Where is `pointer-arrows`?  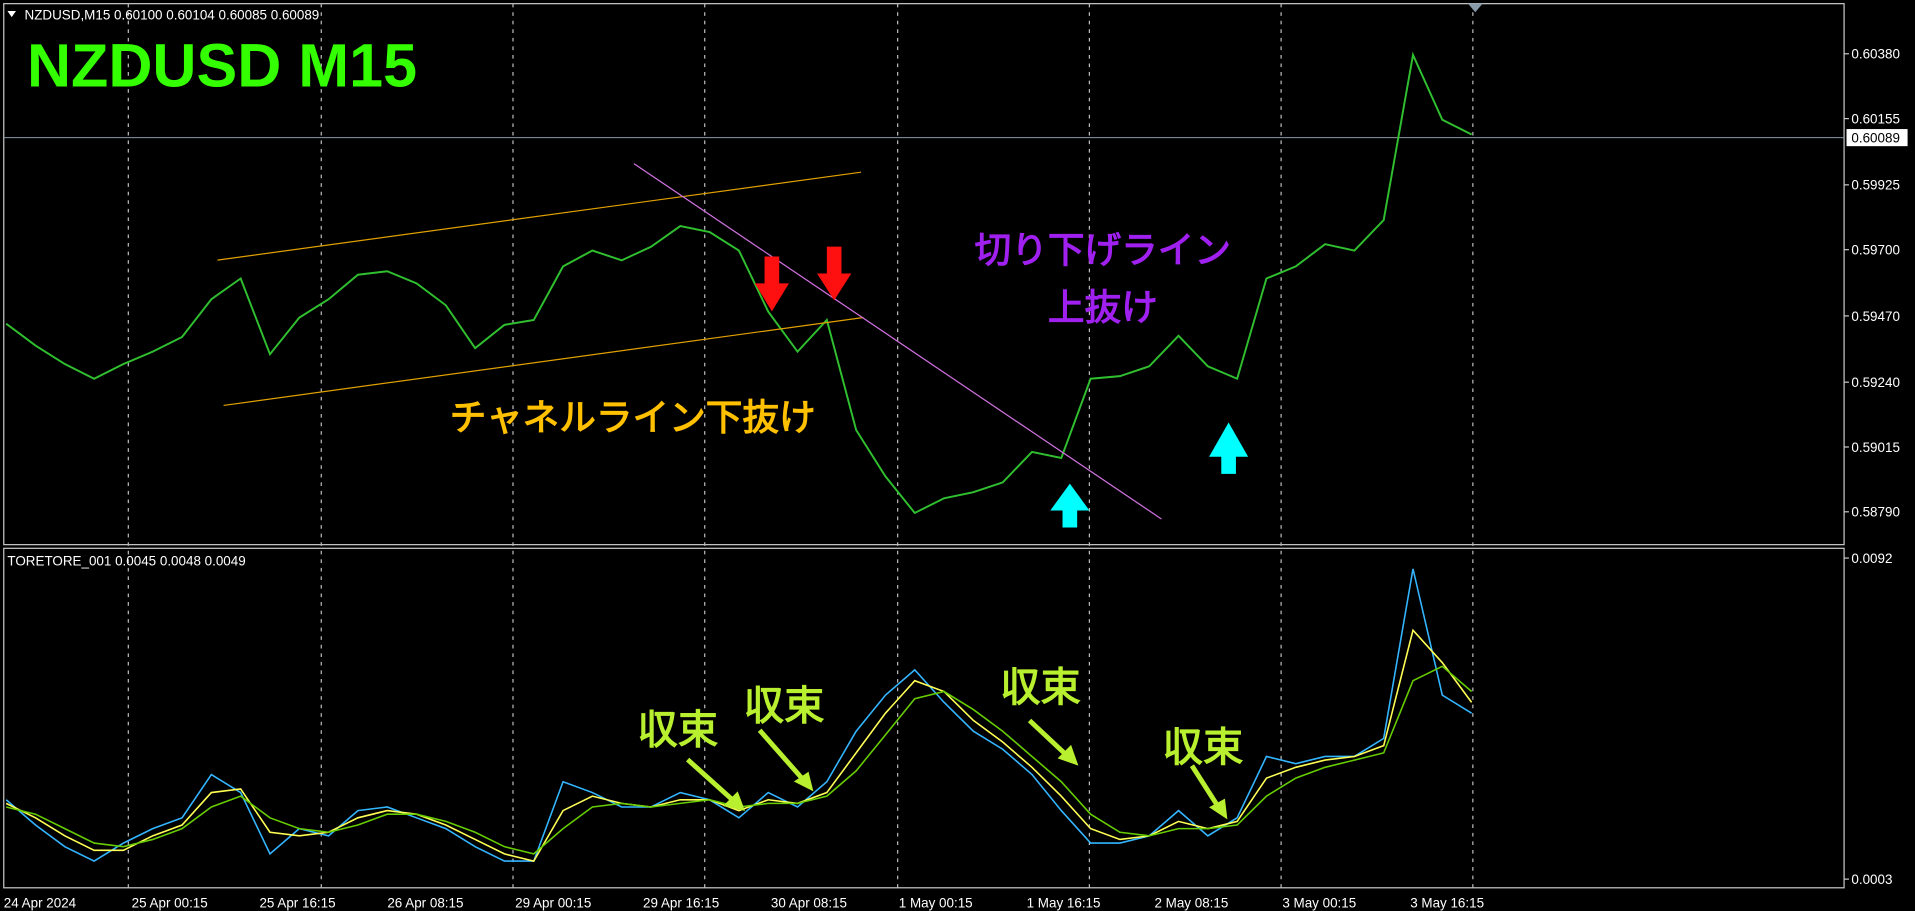
pointer-arrows is located at coordinates (954, 764).